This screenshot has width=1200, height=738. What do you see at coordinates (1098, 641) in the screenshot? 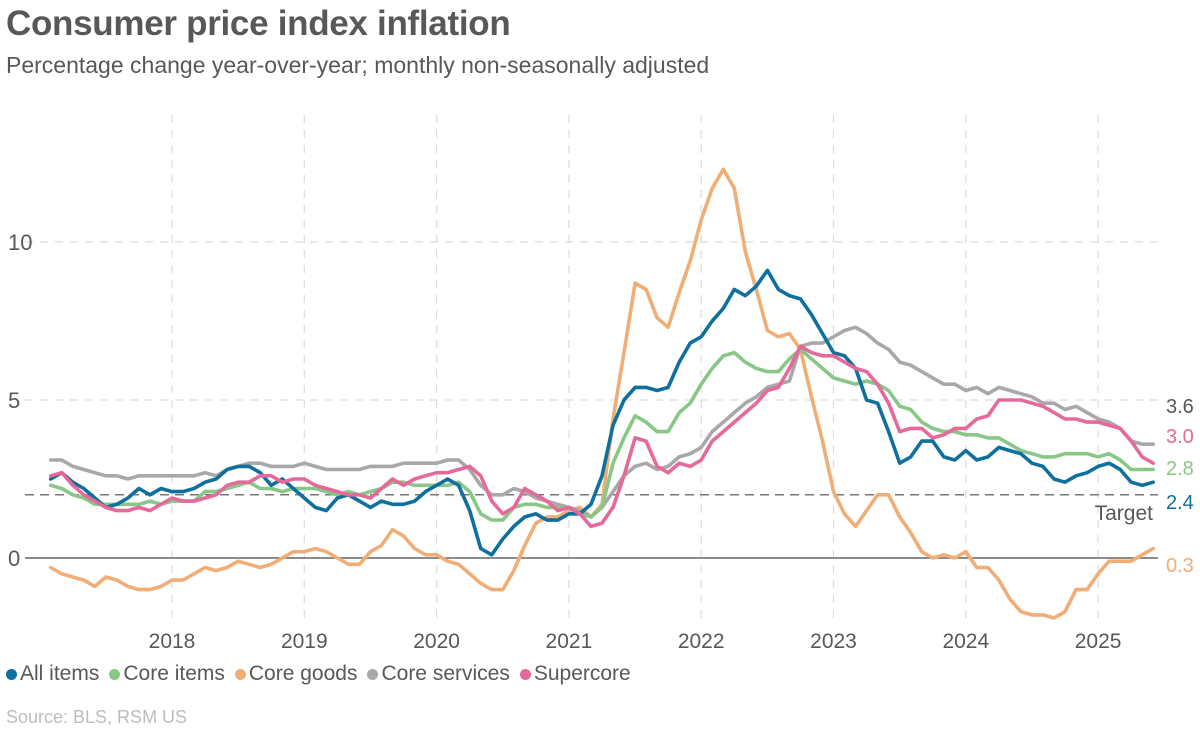
I see `x-tick-label: 2025` at bounding box center [1098, 641].